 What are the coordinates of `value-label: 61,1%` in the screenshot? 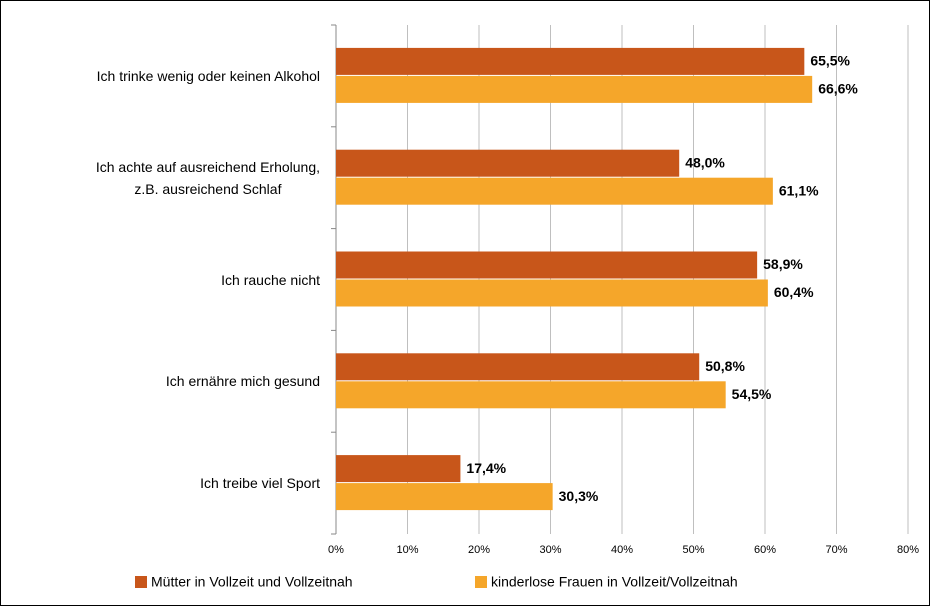 It's located at (799, 190).